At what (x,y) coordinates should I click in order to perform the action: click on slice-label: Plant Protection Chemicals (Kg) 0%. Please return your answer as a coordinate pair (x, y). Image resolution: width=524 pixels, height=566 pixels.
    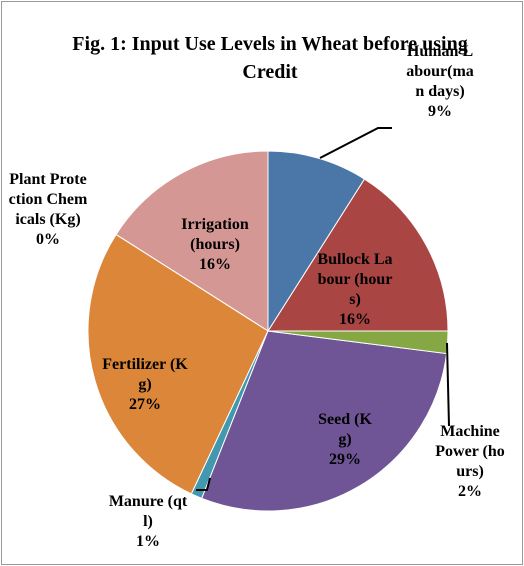
    Looking at the image, I should click on (48, 210).